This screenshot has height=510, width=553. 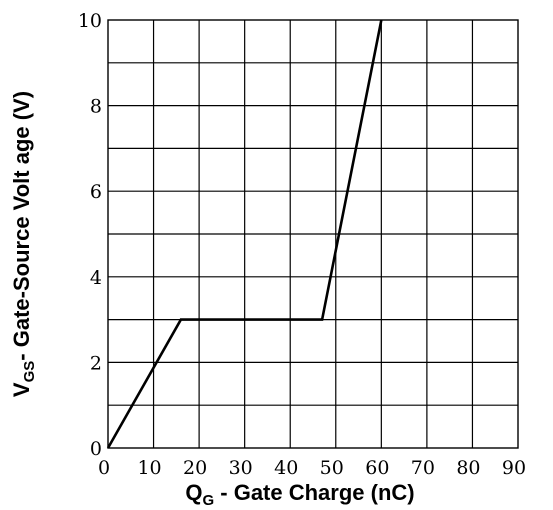 What do you see at coordinates (314, 492) in the screenshot?
I see `x-axis-title-rest: - Gate Charge (nC)` at bounding box center [314, 492].